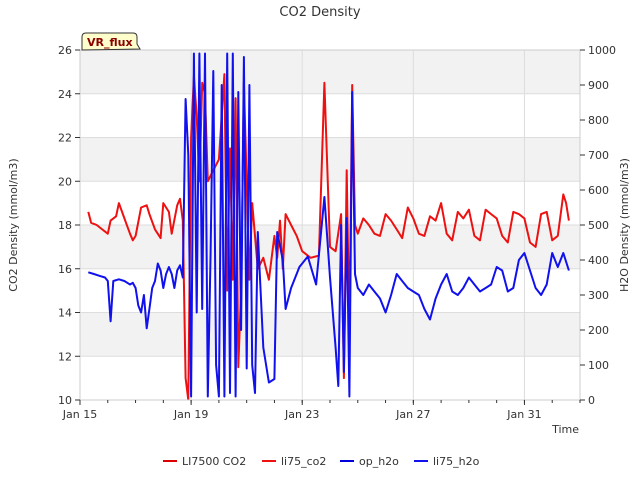  I want to click on annotation-label: VR_flux, so click(110, 42).